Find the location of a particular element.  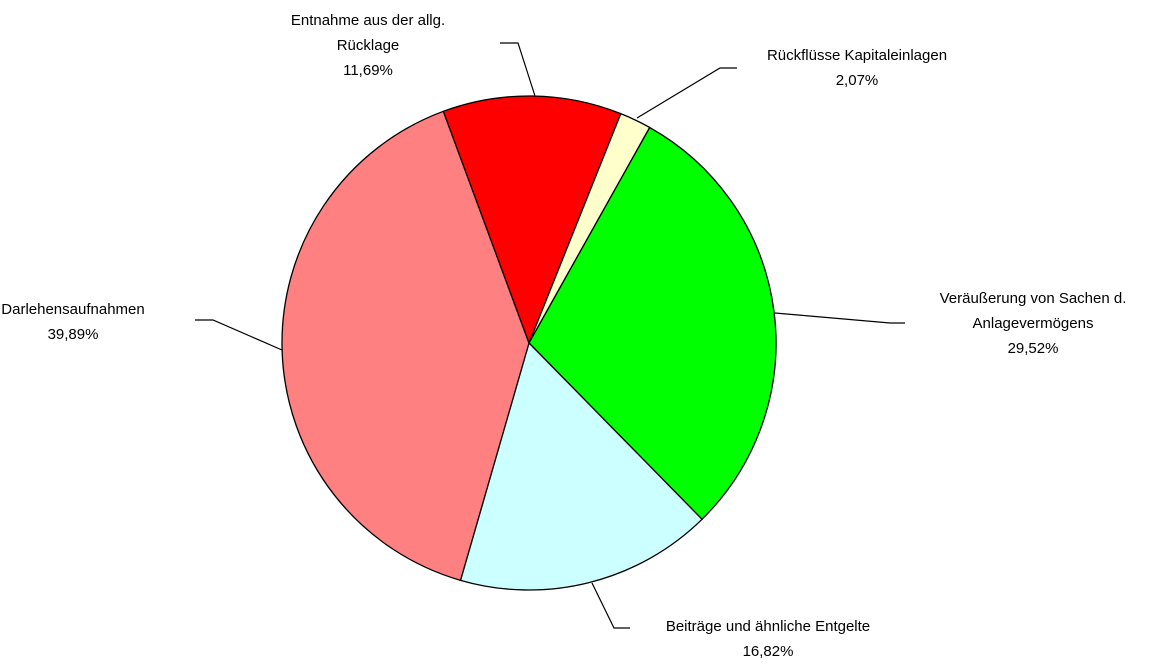

value-label: 2,07% is located at coordinates (857, 80).